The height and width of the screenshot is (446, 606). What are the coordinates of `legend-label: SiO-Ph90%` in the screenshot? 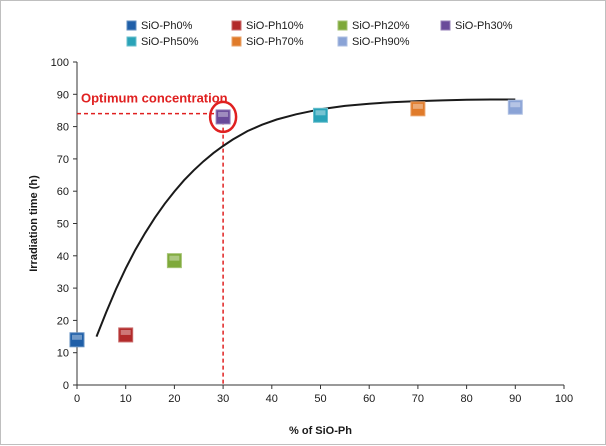 It's located at (381, 42).